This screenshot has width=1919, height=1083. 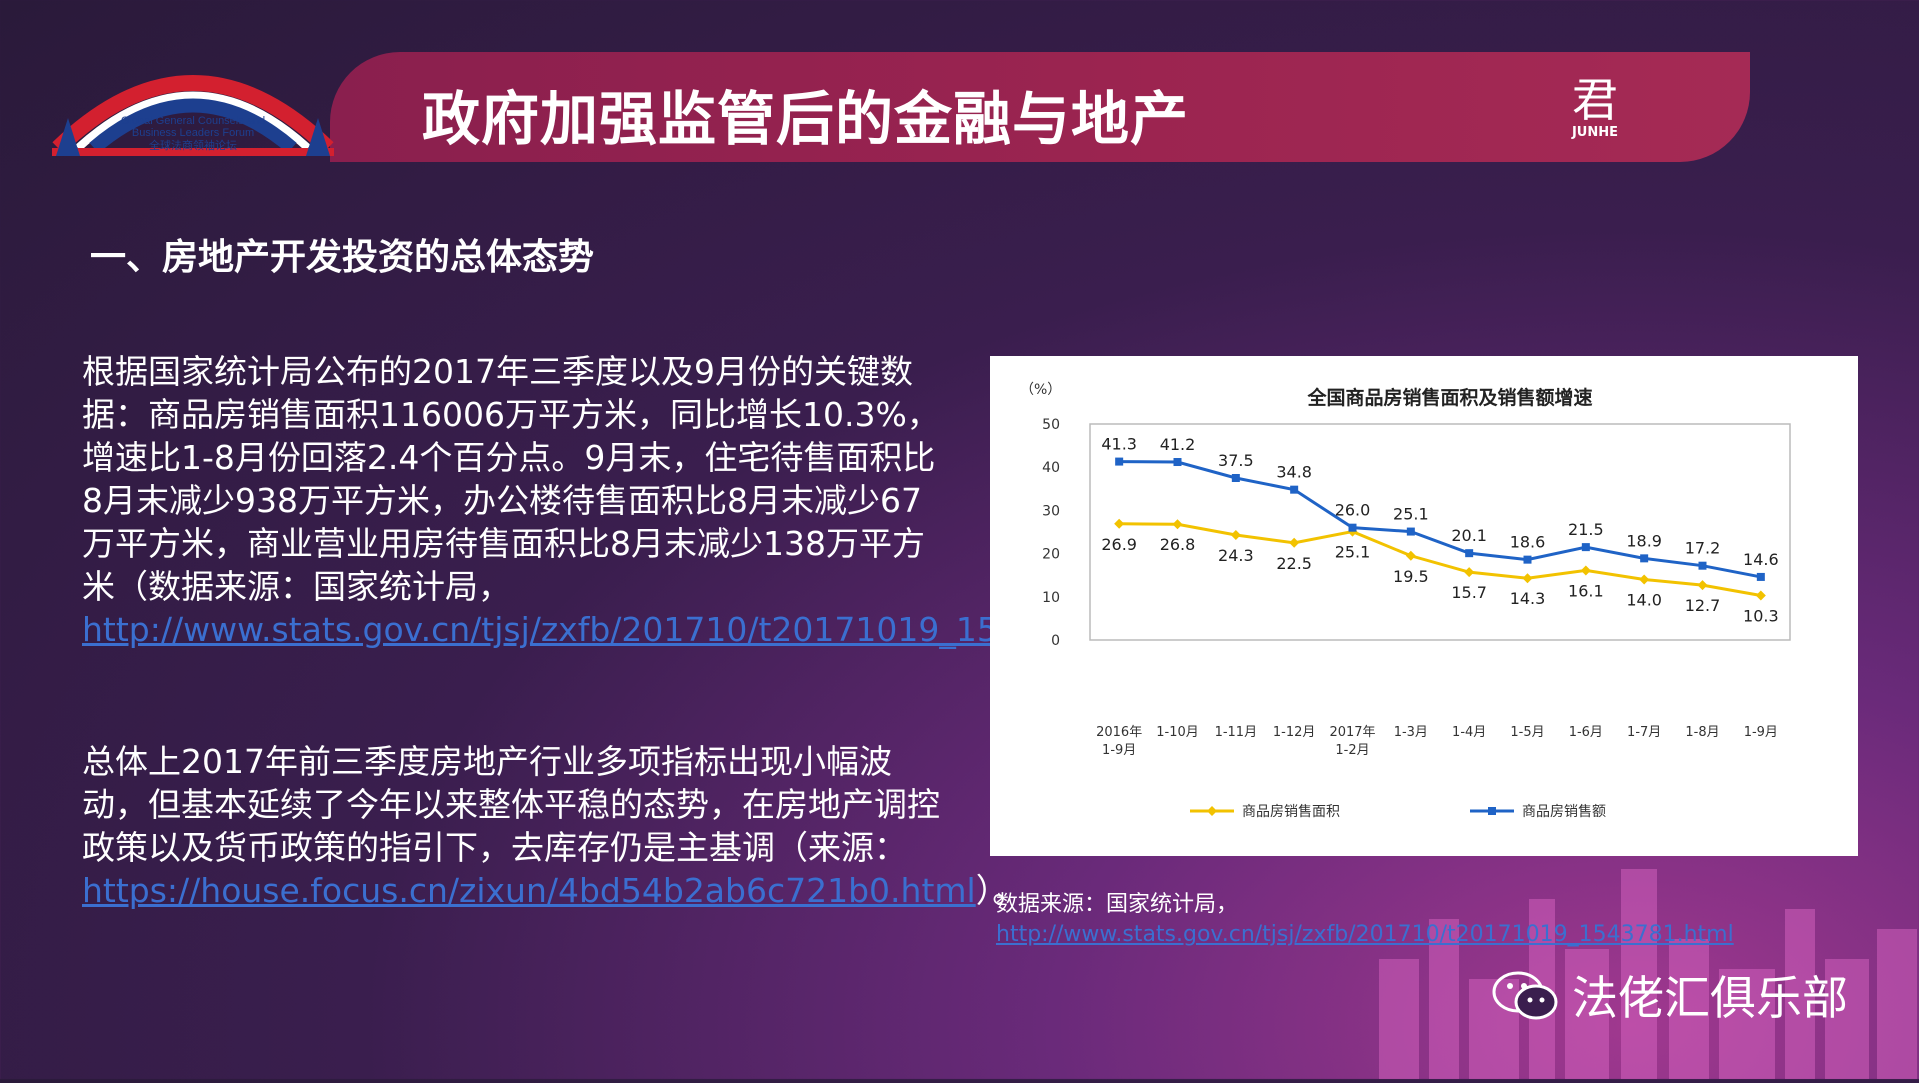 I want to click on x-tick-label: 1-9月, so click(x=1761, y=732).